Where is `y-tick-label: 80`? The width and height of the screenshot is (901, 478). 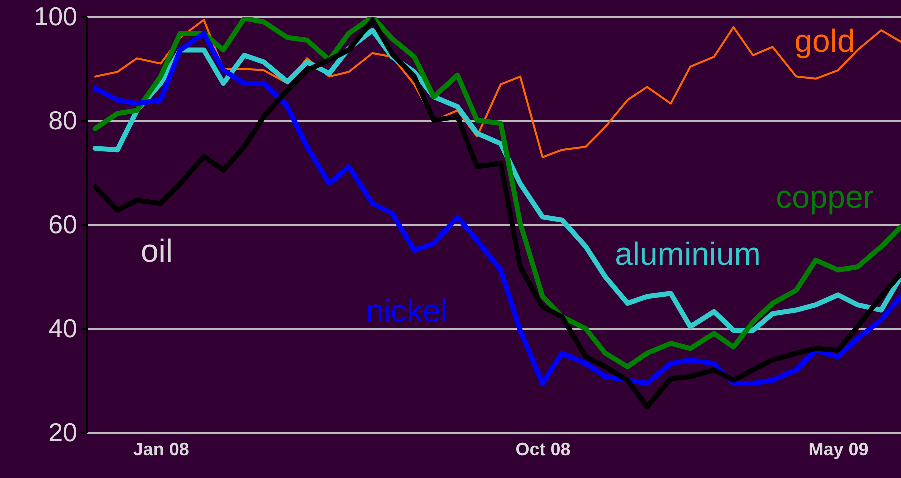 y-tick-label: 80 is located at coordinates (63, 121).